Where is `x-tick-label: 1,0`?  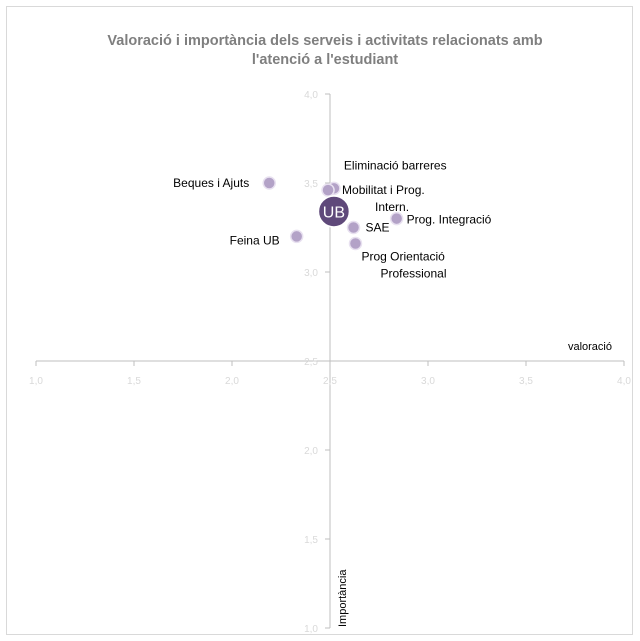 x-tick-label: 1,0 is located at coordinates (36, 381).